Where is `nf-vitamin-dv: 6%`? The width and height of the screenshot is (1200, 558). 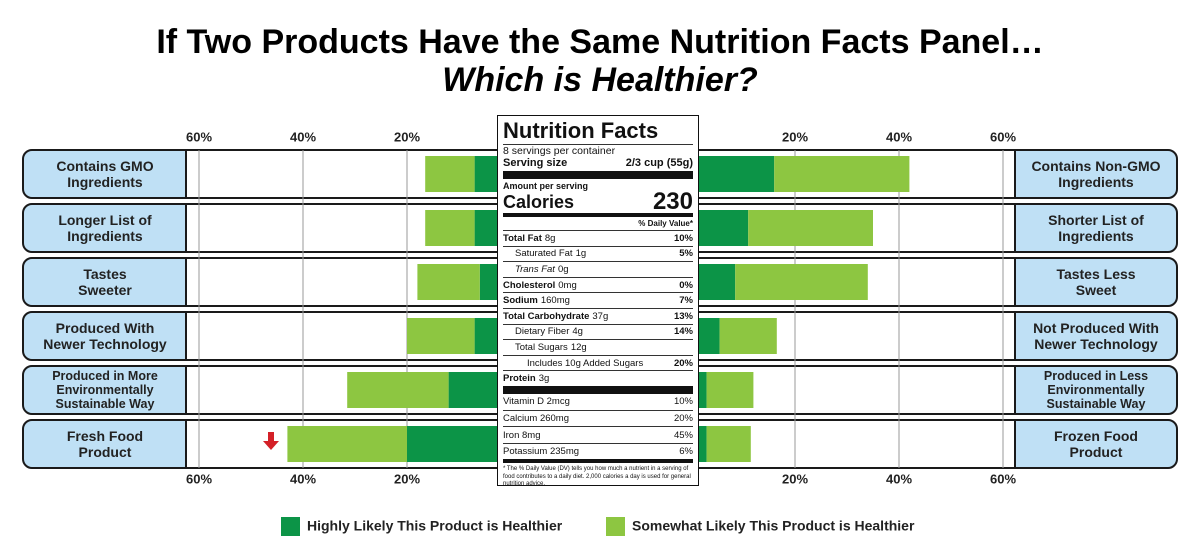 nf-vitamin-dv: 6% is located at coordinates (686, 452).